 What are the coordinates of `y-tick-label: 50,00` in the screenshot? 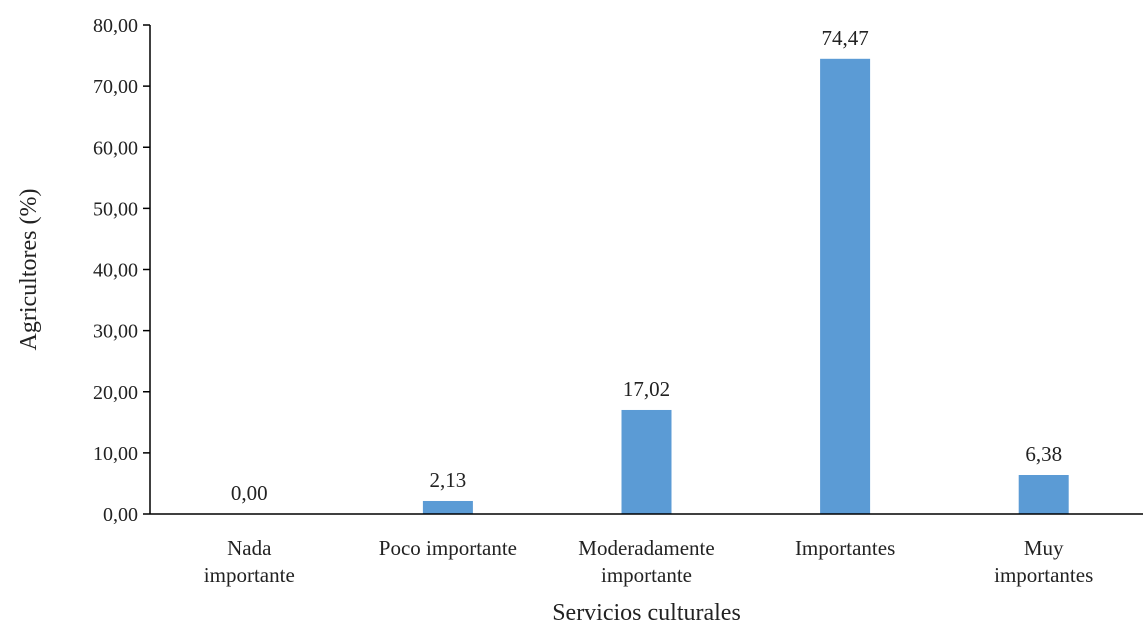 It's located at (115, 209).